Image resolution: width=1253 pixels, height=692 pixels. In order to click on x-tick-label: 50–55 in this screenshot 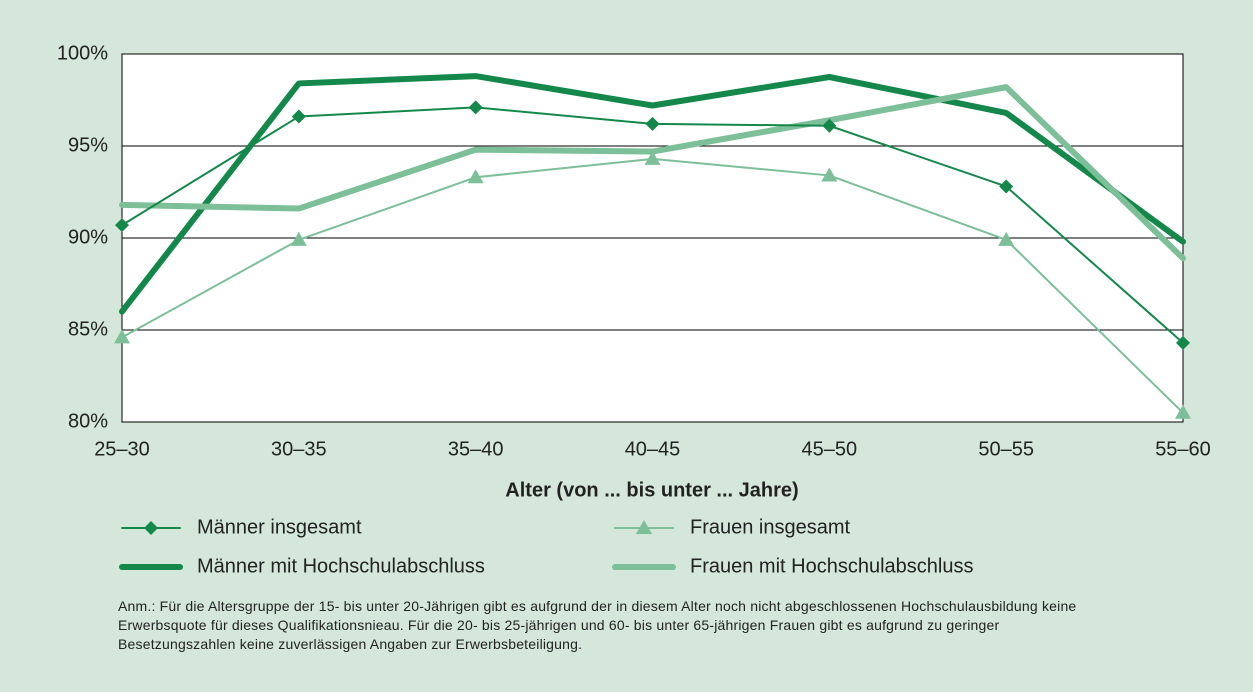, I will do `click(1006, 449)`.